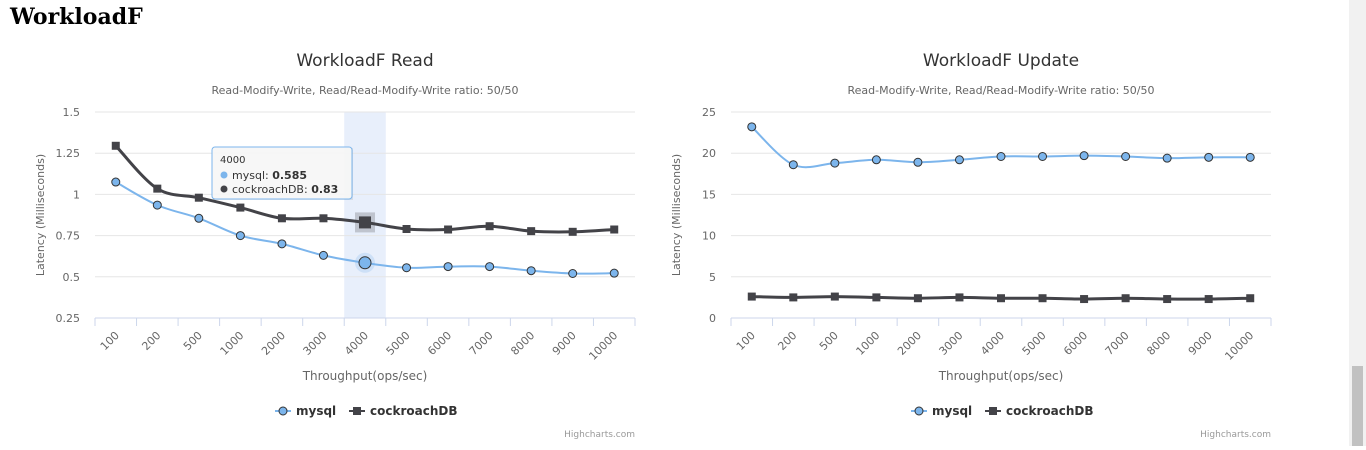 This screenshot has width=1366, height=450. I want to click on legend-label: cockroachDB, so click(413, 411).